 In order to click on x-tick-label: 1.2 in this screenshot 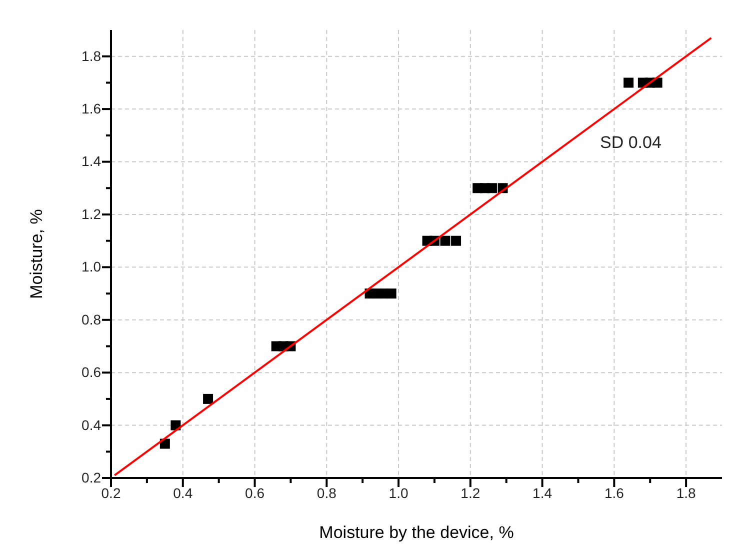, I will do `click(470, 492)`.